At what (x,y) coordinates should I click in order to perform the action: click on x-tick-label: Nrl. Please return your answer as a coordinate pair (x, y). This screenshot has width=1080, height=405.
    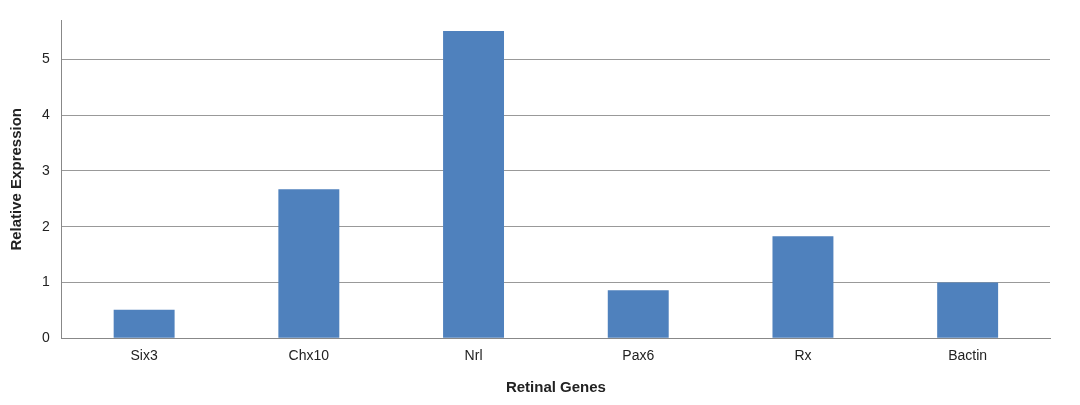
    Looking at the image, I should click on (473, 355).